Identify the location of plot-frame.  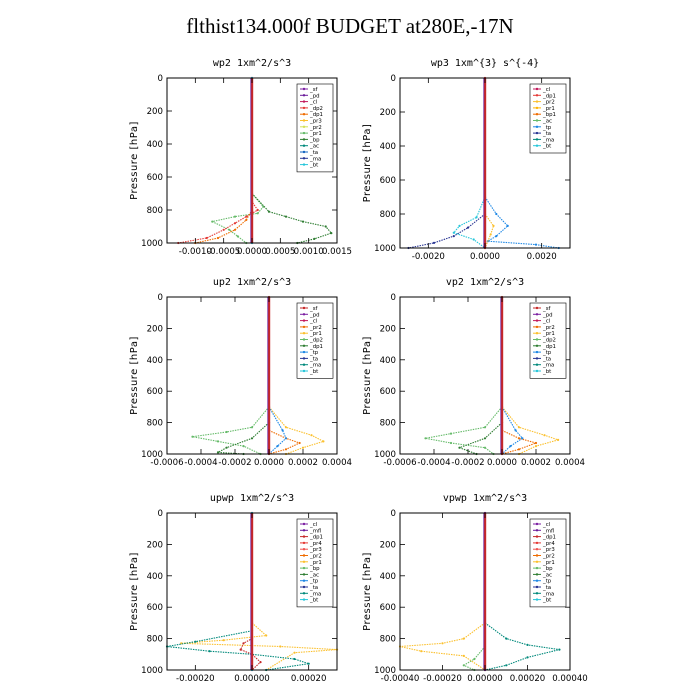
(252, 375).